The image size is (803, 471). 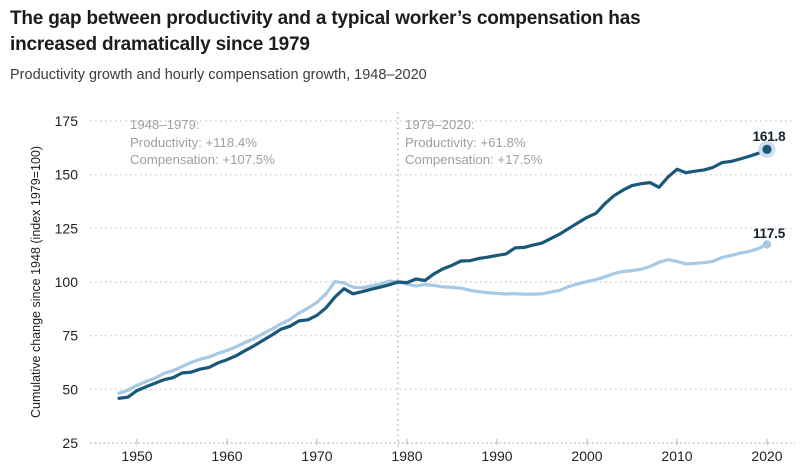 I want to click on annotation-compensation-value: Compensation: +107.5%, so click(x=202, y=159).